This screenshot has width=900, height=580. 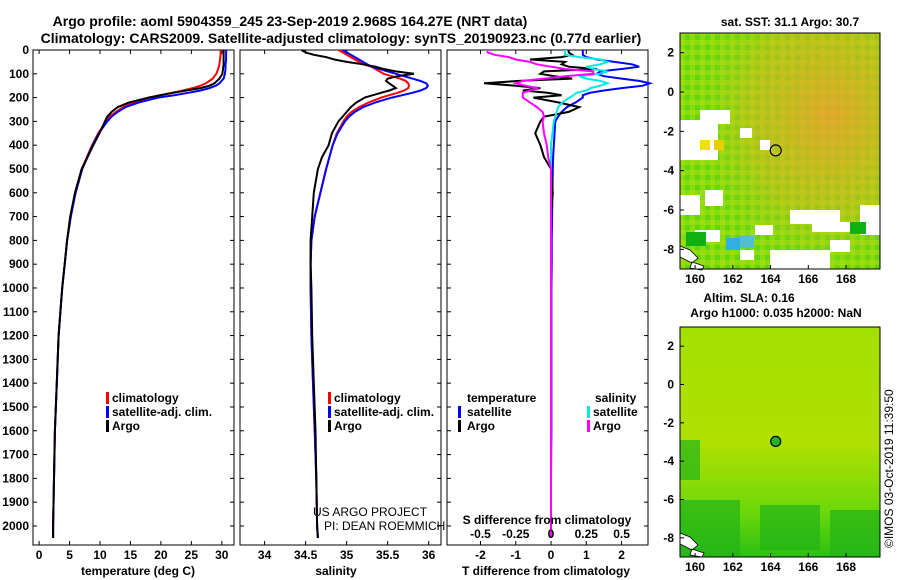 What do you see at coordinates (889, 468) in the screenshot?
I see `imos-credit: ©IMOS 03-Oct-2019 11:39:50` at bounding box center [889, 468].